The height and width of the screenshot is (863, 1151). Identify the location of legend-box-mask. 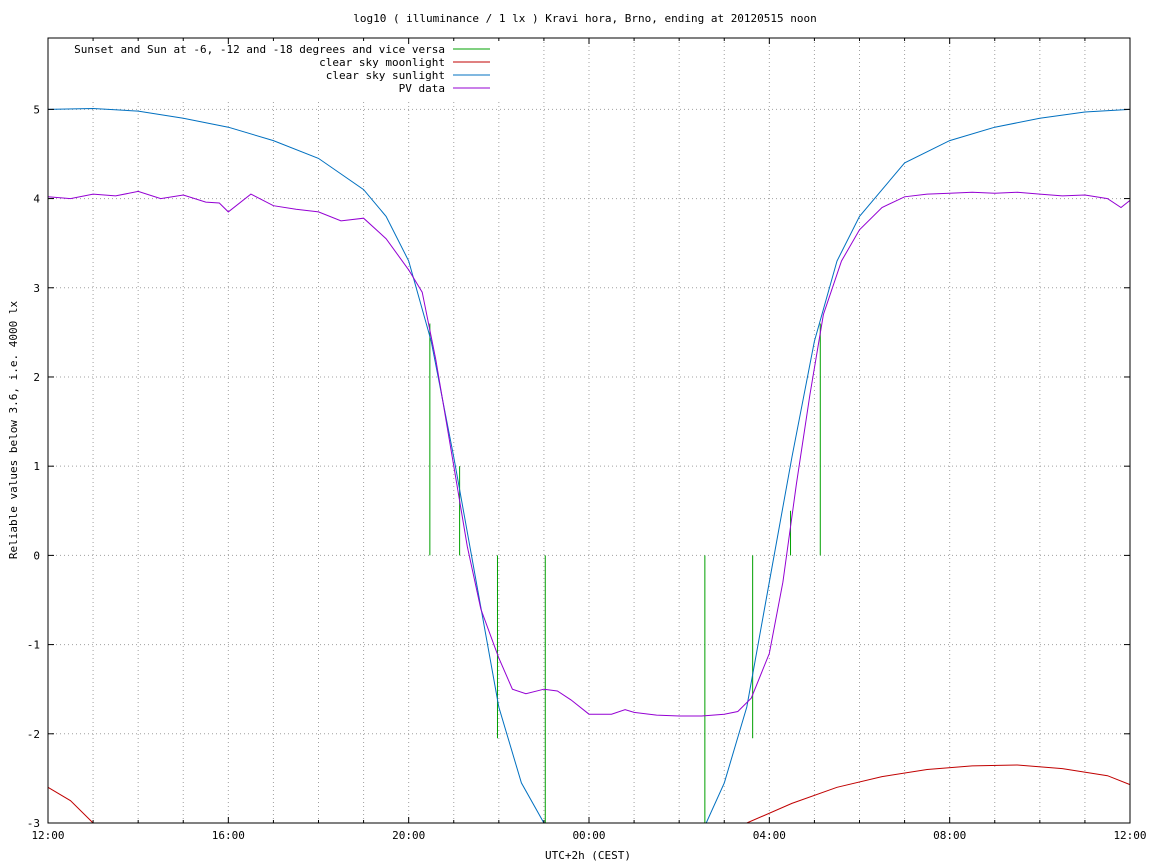
(274, 70).